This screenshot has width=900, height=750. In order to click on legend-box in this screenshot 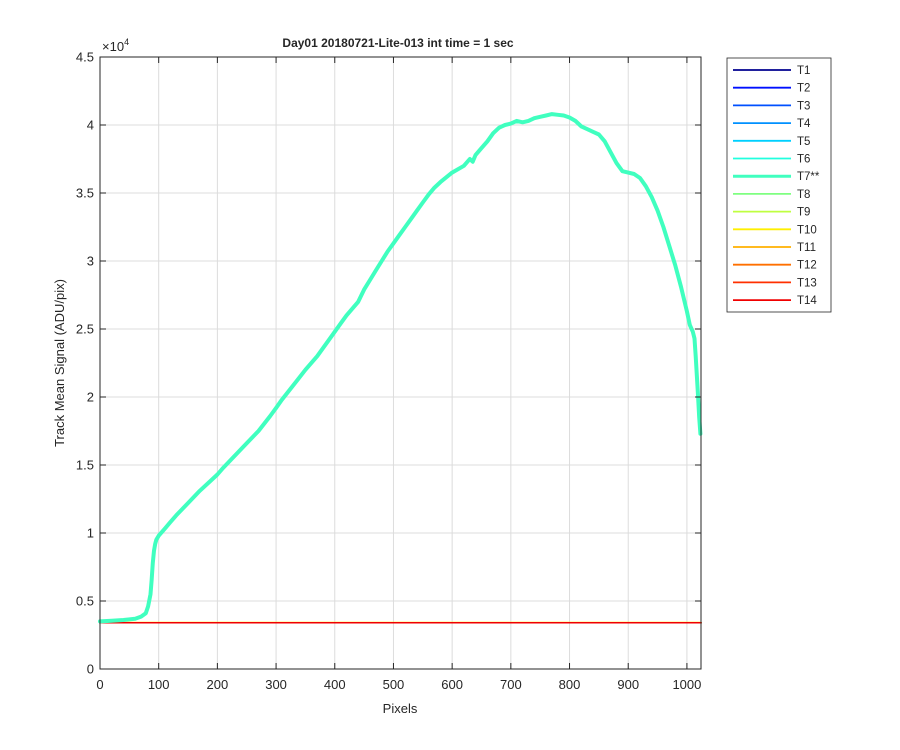, I will do `click(779, 185)`.